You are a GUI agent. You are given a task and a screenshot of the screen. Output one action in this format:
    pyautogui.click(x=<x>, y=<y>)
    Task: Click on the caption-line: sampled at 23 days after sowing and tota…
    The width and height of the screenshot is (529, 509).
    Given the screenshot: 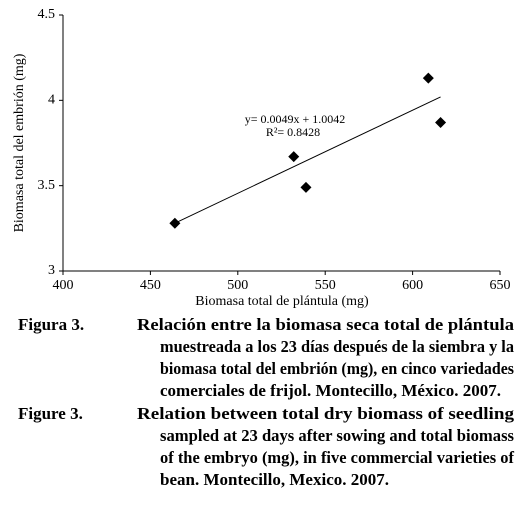 What is the action you would take?
    pyautogui.click(x=337, y=435)
    